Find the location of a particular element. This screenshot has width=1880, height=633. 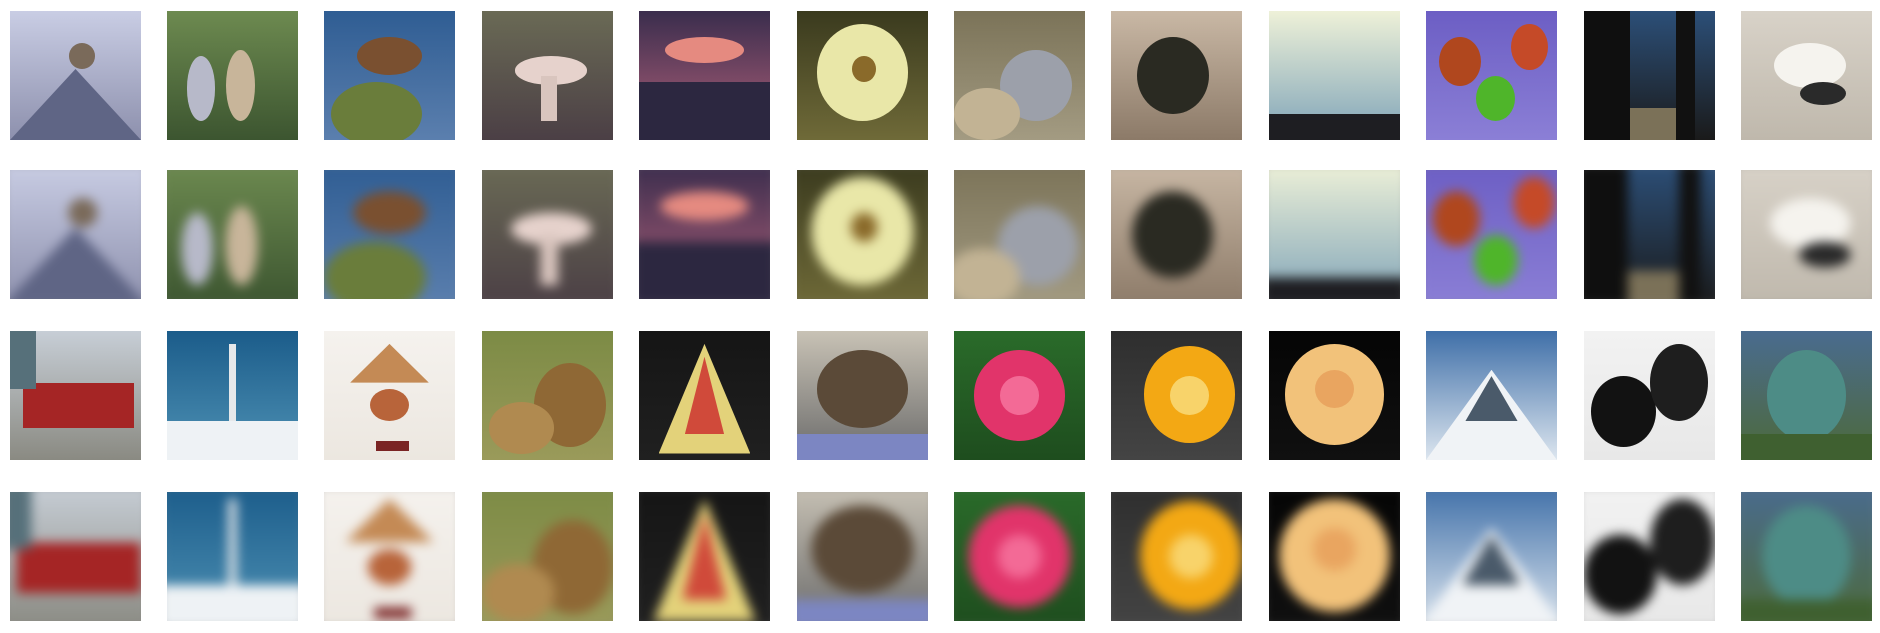

reconstruction-mushroom is located at coordinates (547, 234).